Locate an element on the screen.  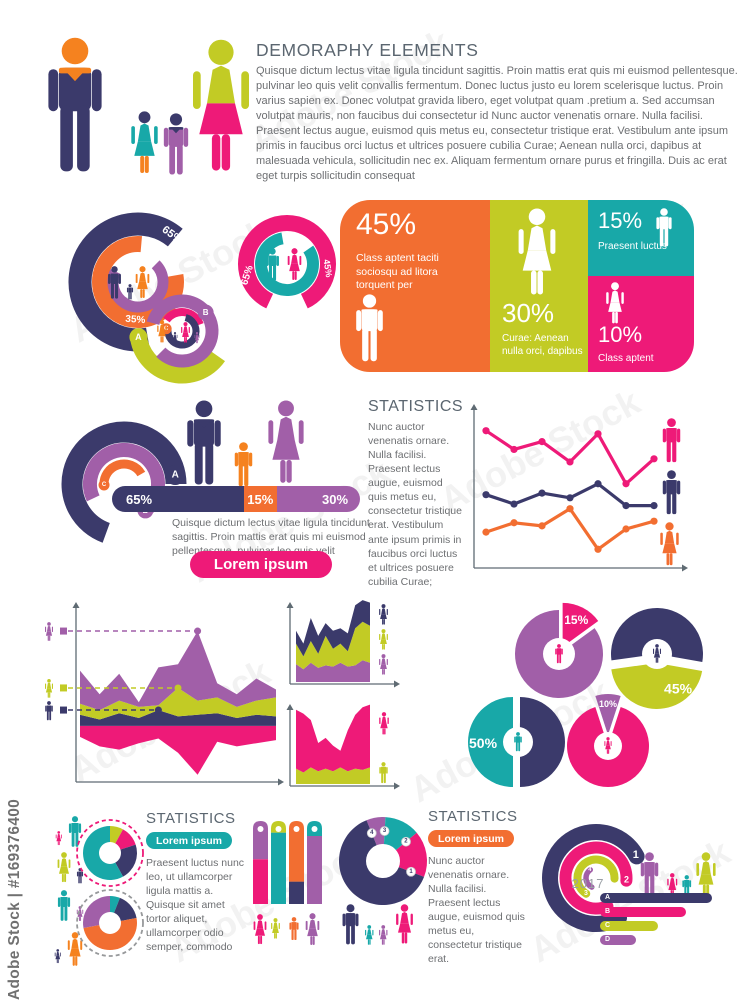
stacked-area-chart-small-top is located at coordinates (343, 644).